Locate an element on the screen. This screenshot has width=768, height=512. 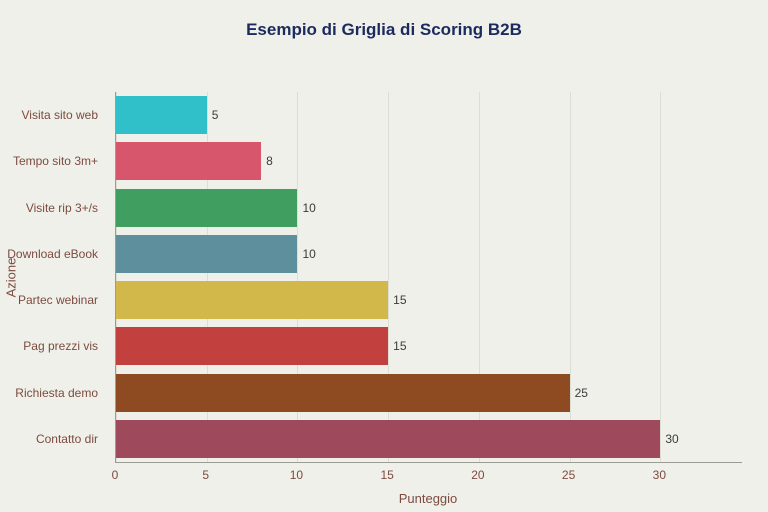
category-label: Pag prezzi vis is located at coordinates (60, 346).